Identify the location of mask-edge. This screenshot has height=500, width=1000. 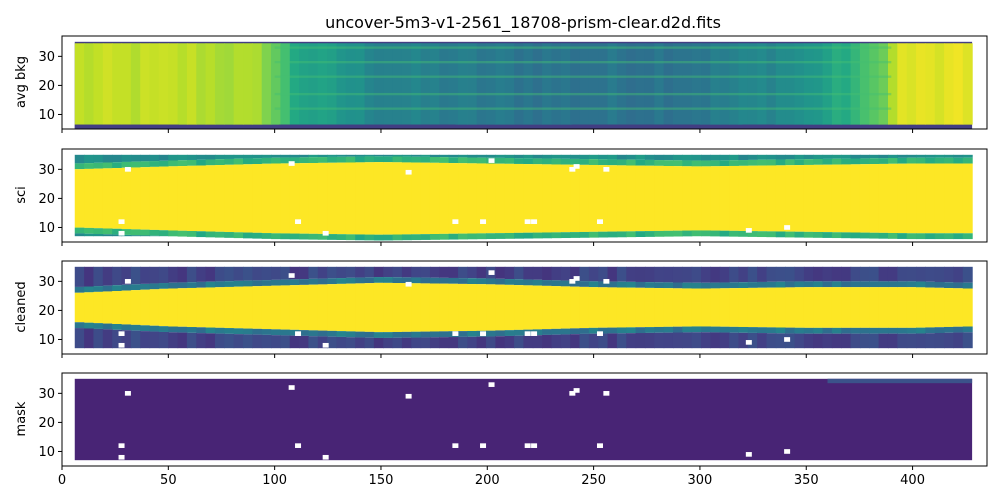
(900, 381).